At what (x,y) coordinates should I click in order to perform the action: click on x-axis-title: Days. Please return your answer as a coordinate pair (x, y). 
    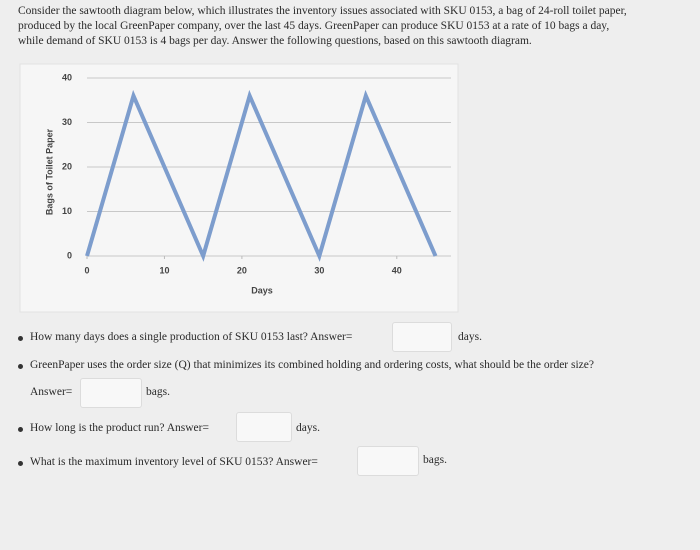
    Looking at the image, I should click on (262, 290).